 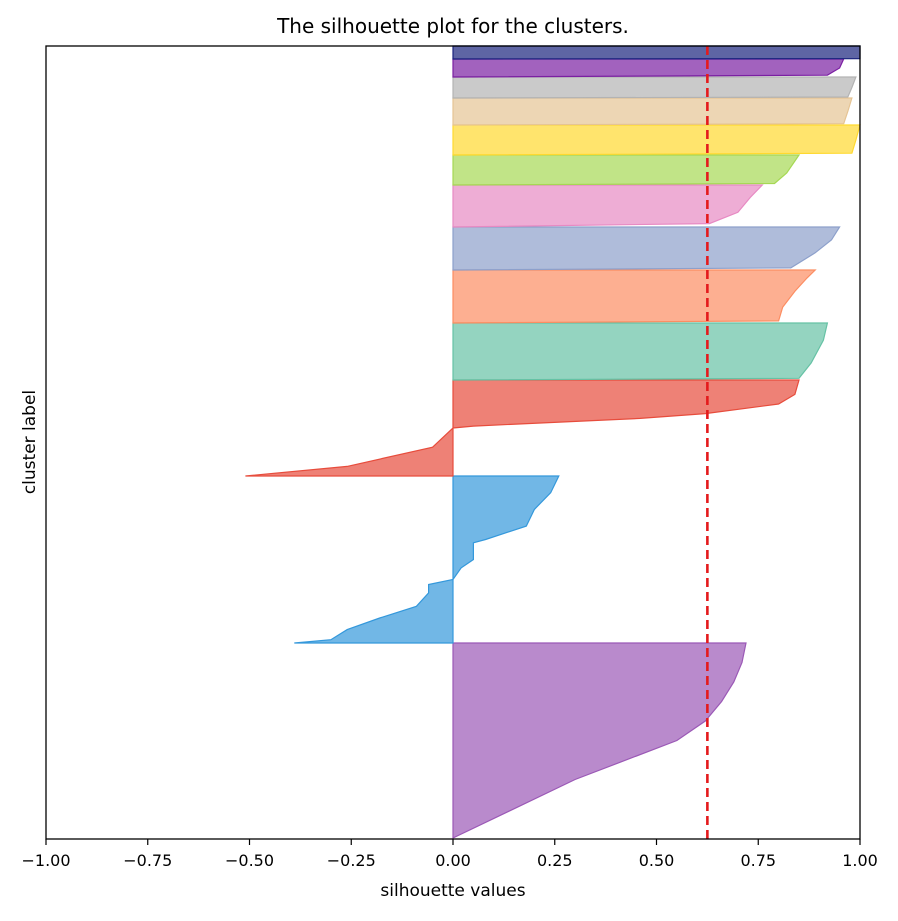 I want to click on x-tick-label-6: 0.50, so click(x=657, y=860).